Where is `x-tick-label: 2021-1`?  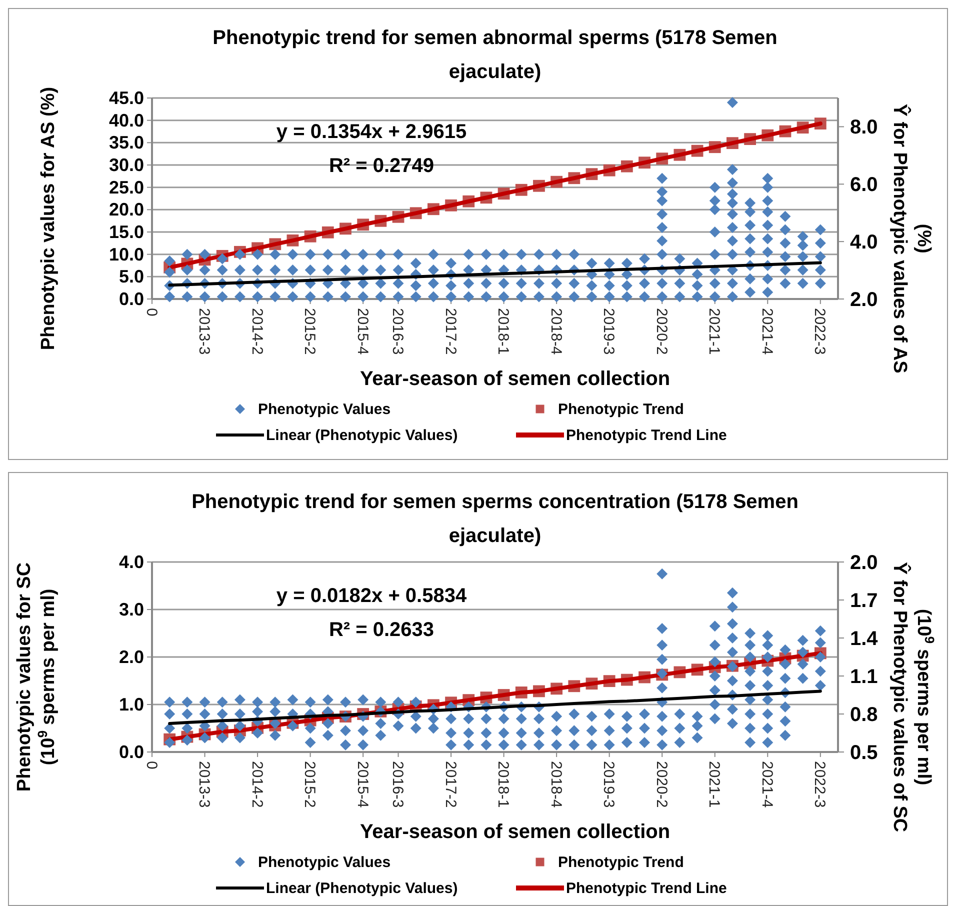
x-tick-label: 2021-1 is located at coordinates (714, 331).